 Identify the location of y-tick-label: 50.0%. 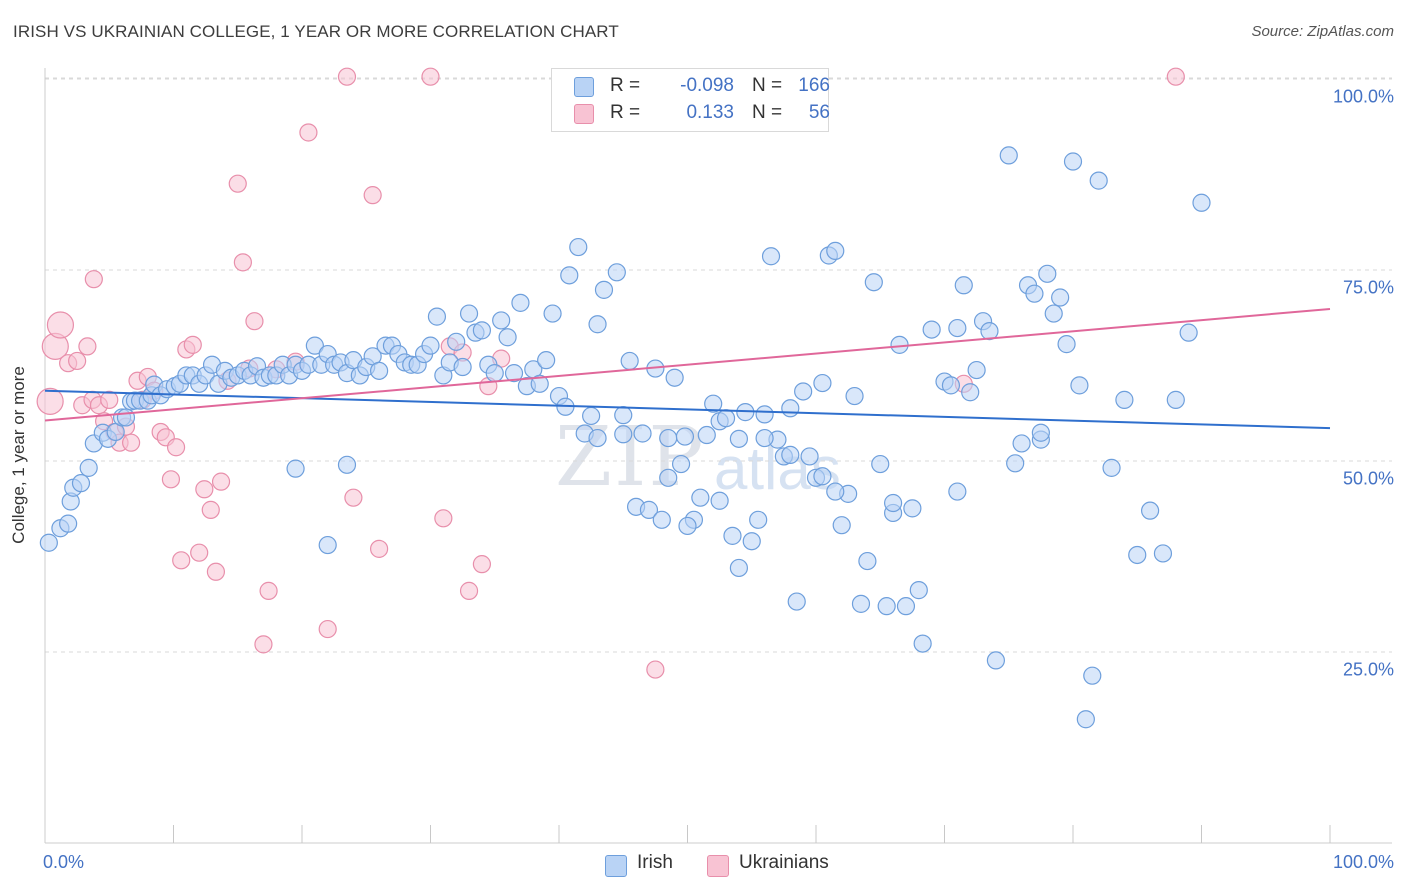
(1368, 478).